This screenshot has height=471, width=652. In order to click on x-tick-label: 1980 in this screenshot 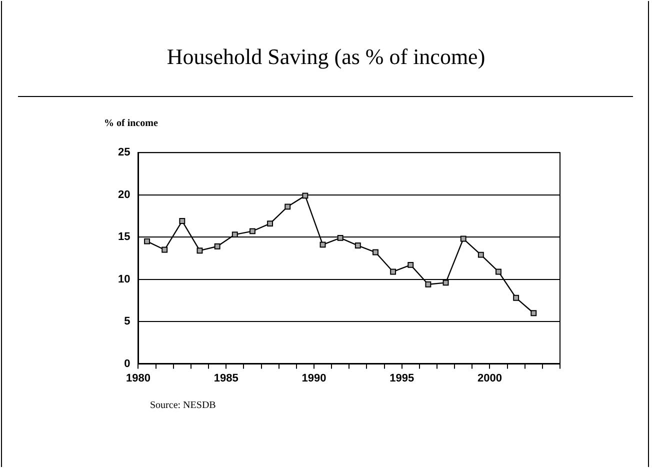, I will do `click(138, 378)`.